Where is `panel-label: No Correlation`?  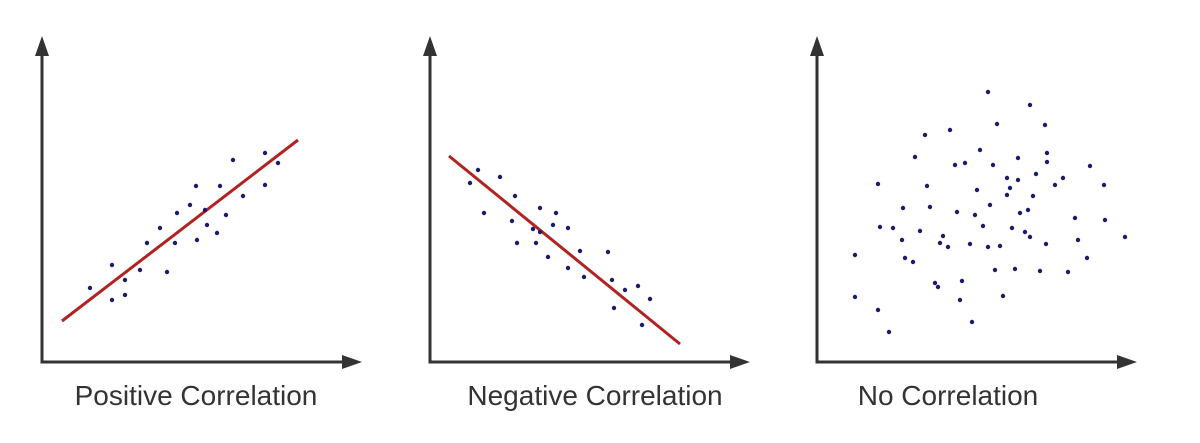 panel-label: No Correlation is located at coordinates (948, 395).